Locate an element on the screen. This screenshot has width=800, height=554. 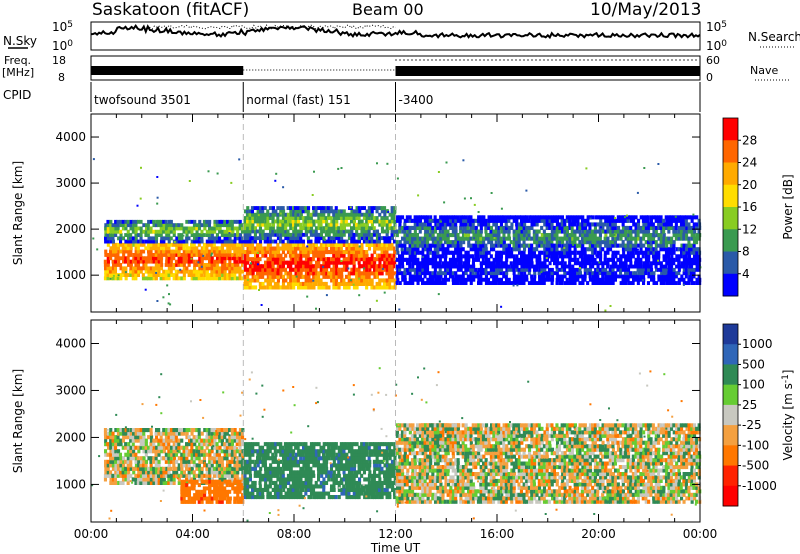
colorbar-tick-label: 28 is located at coordinates (749, 140).